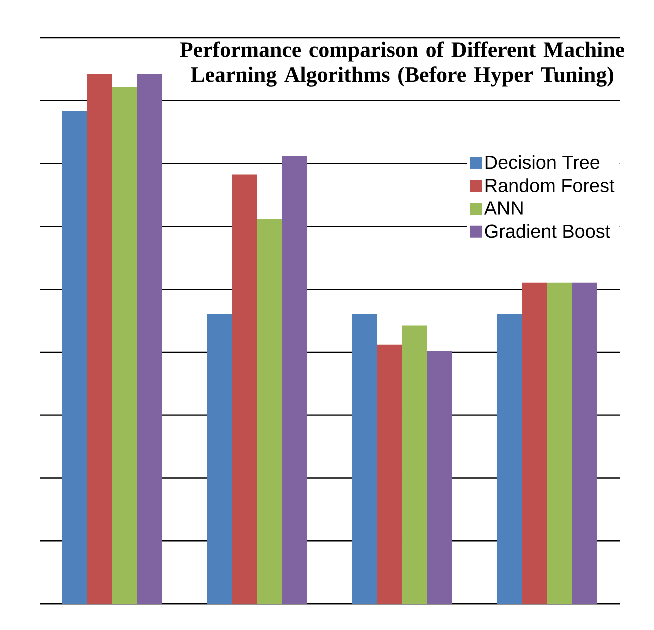 The height and width of the screenshot is (630, 654). Describe the element at coordinates (402, 64) in the screenshot. I see `chart-title: Performance comparison of Different Machine Learning Algorithms (Before Hyper Tuning)` at that location.